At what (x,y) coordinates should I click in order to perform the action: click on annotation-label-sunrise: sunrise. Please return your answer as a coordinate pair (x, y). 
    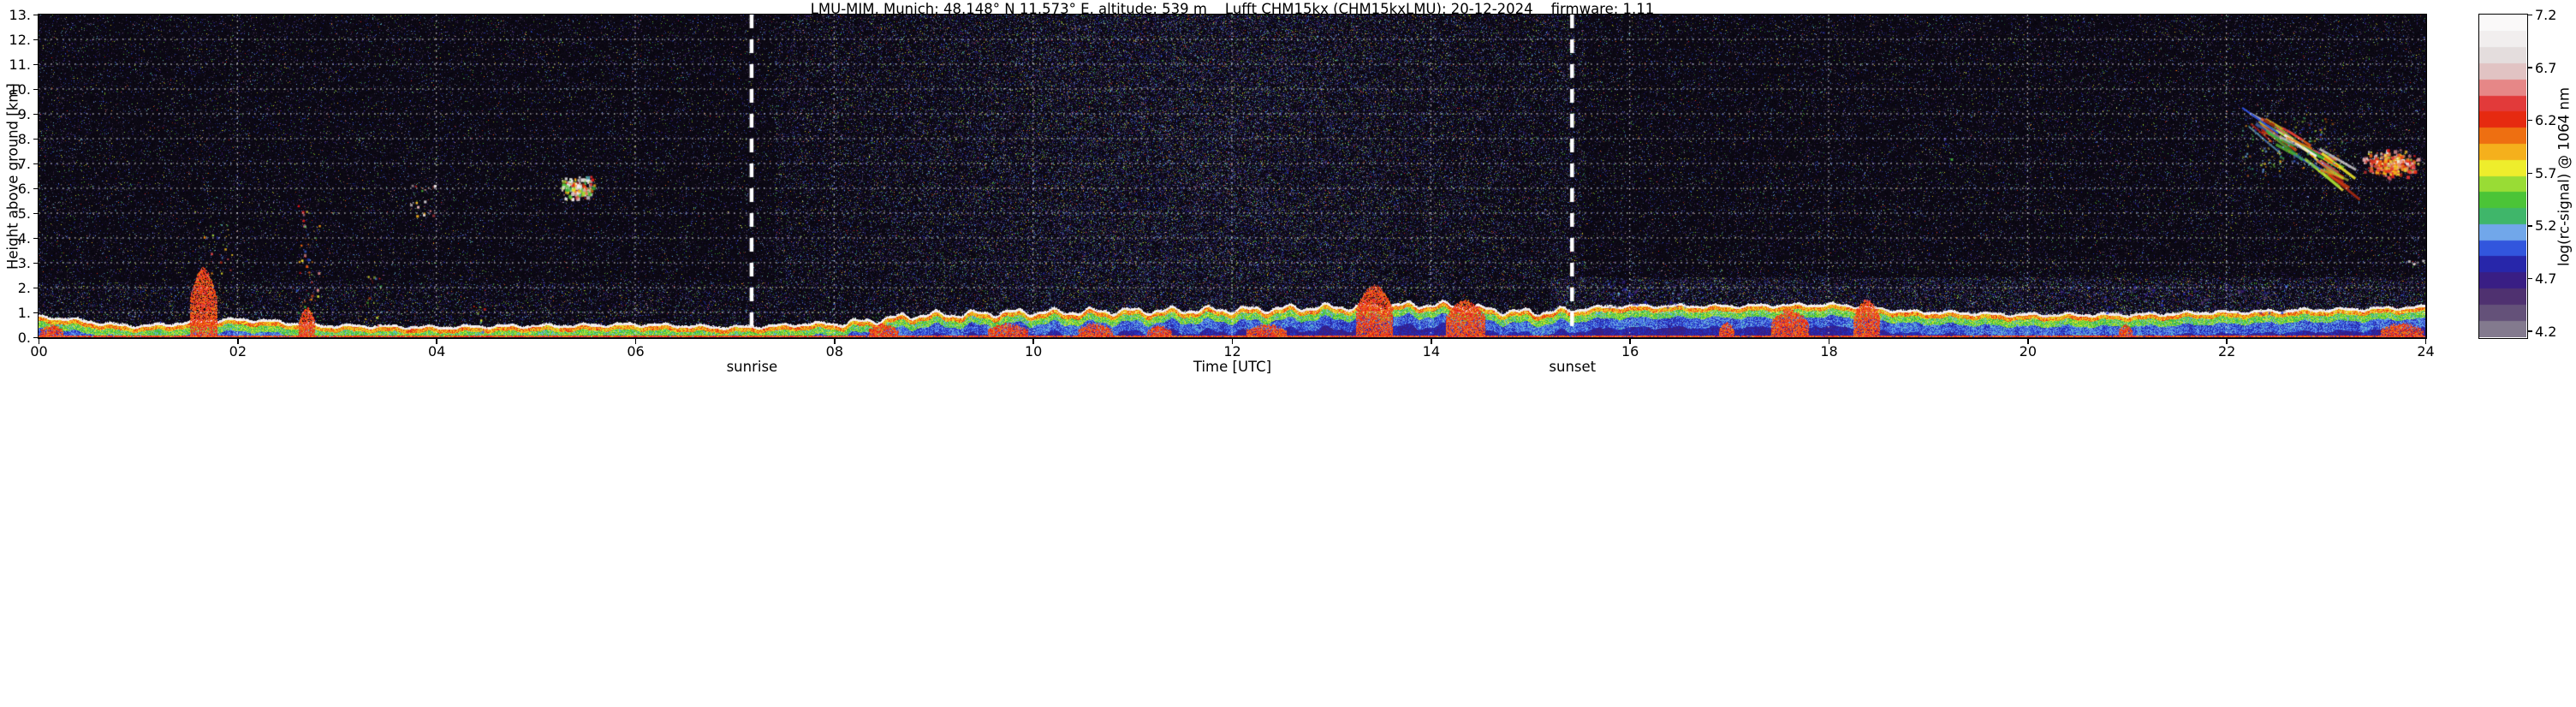
    Looking at the image, I should click on (752, 367).